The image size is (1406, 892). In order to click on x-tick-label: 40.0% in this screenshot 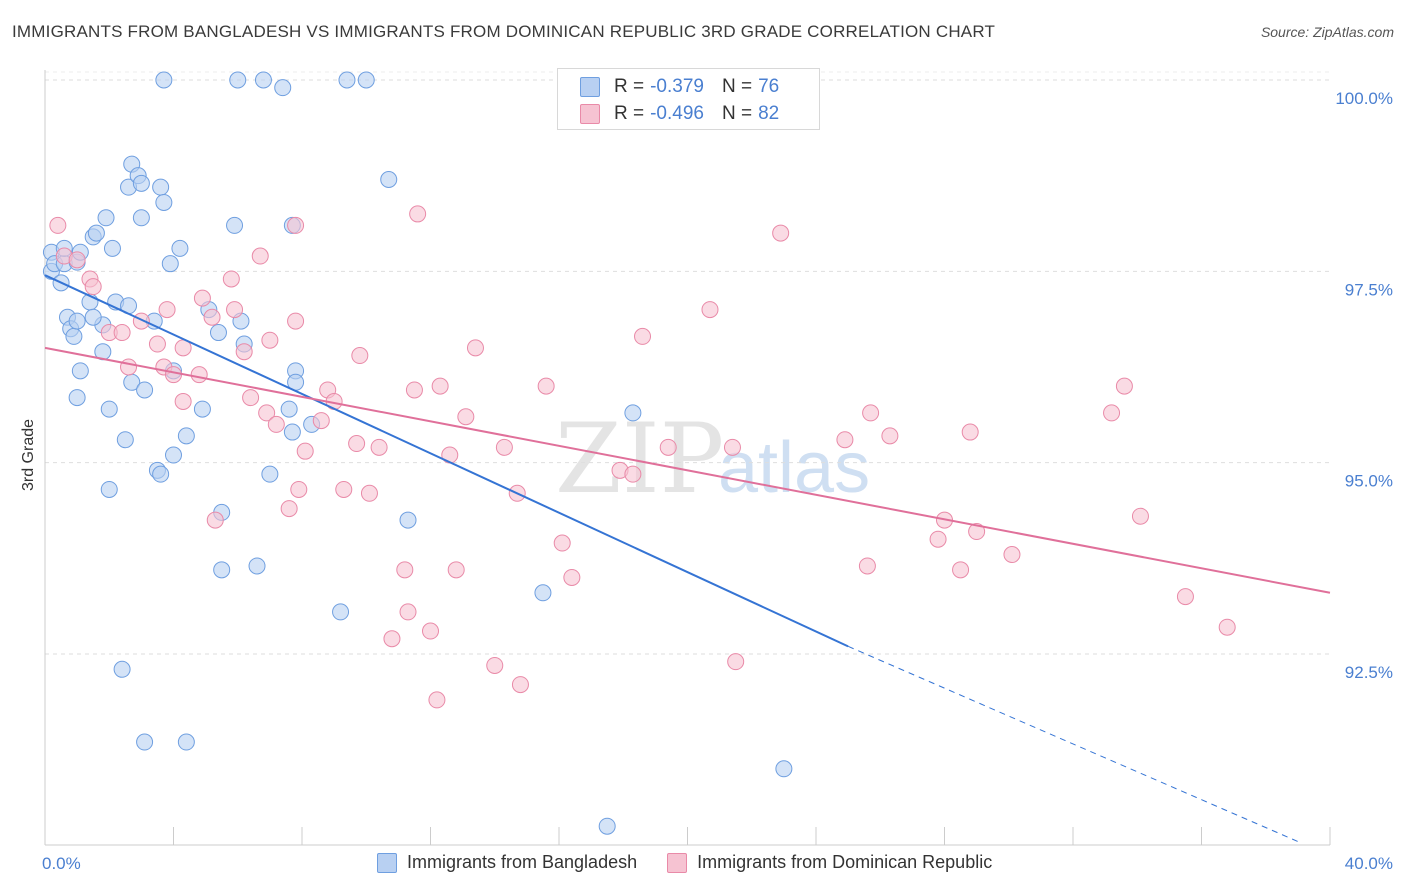, I will do `click(1369, 863)`.